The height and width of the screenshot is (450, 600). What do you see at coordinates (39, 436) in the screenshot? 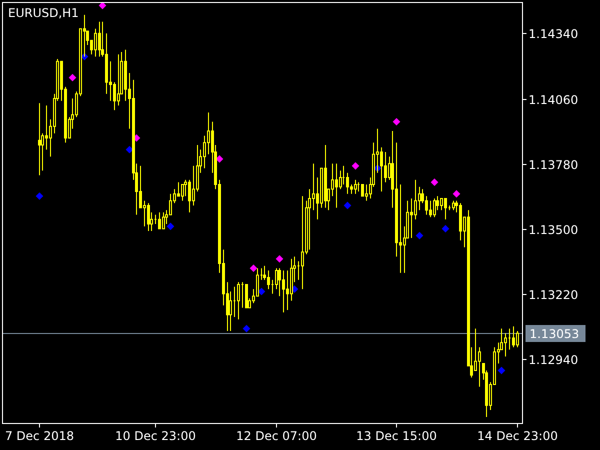
I see `x-tick-label: 7 Dec 2018` at bounding box center [39, 436].